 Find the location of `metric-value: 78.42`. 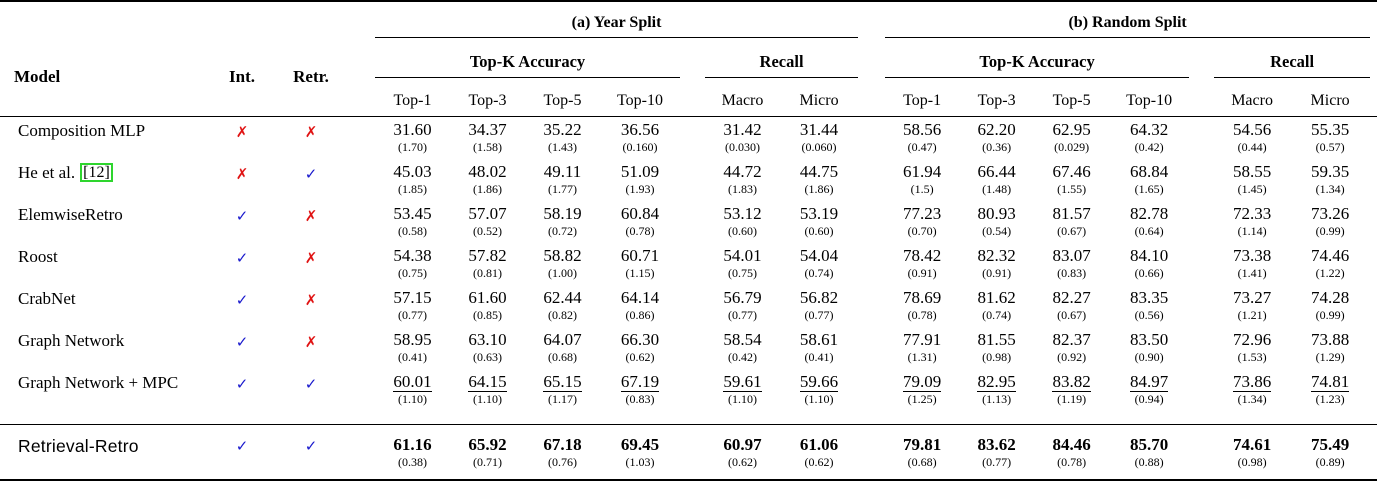

metric-value: 78.42 is located at coordinates (922, 255).